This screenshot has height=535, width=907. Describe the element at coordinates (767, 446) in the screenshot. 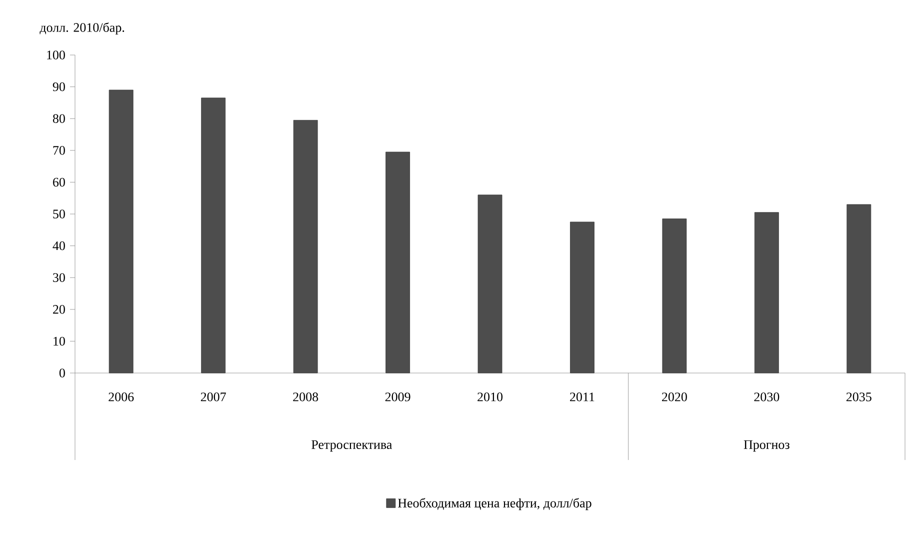

I see `text: Прогноз` at that location.